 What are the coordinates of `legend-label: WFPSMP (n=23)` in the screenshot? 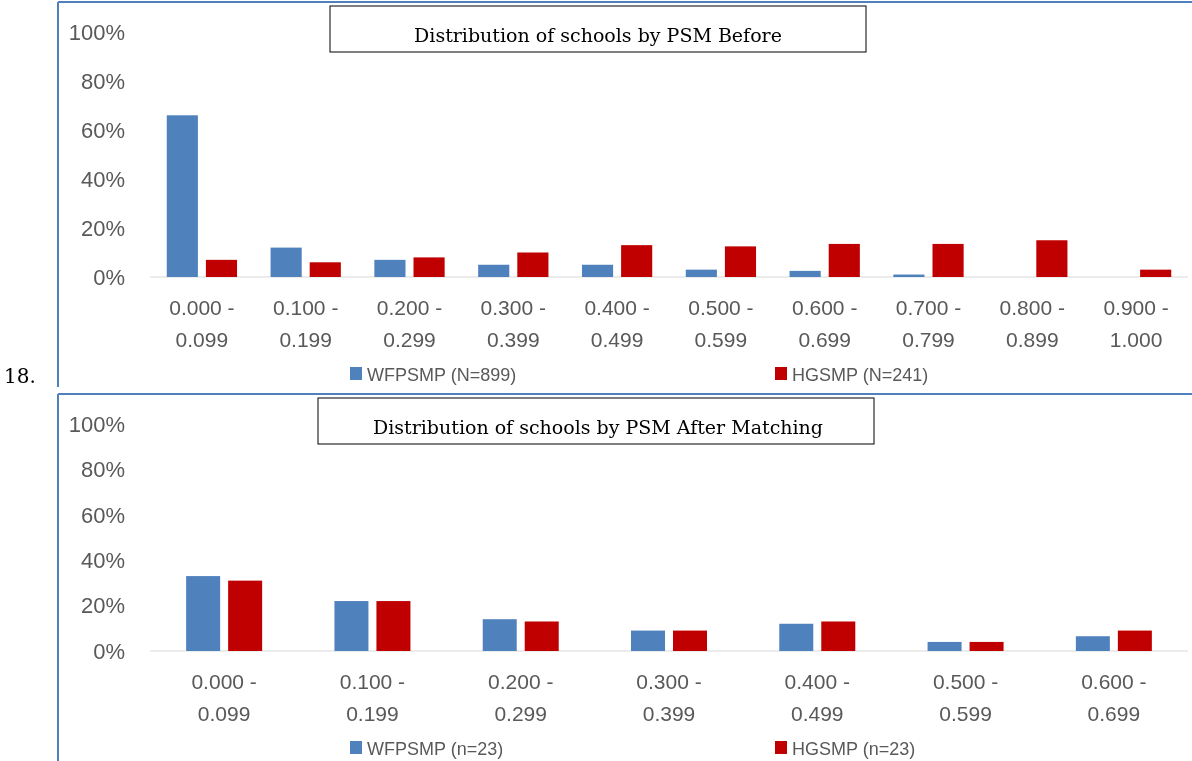 It's located at (435, 749).